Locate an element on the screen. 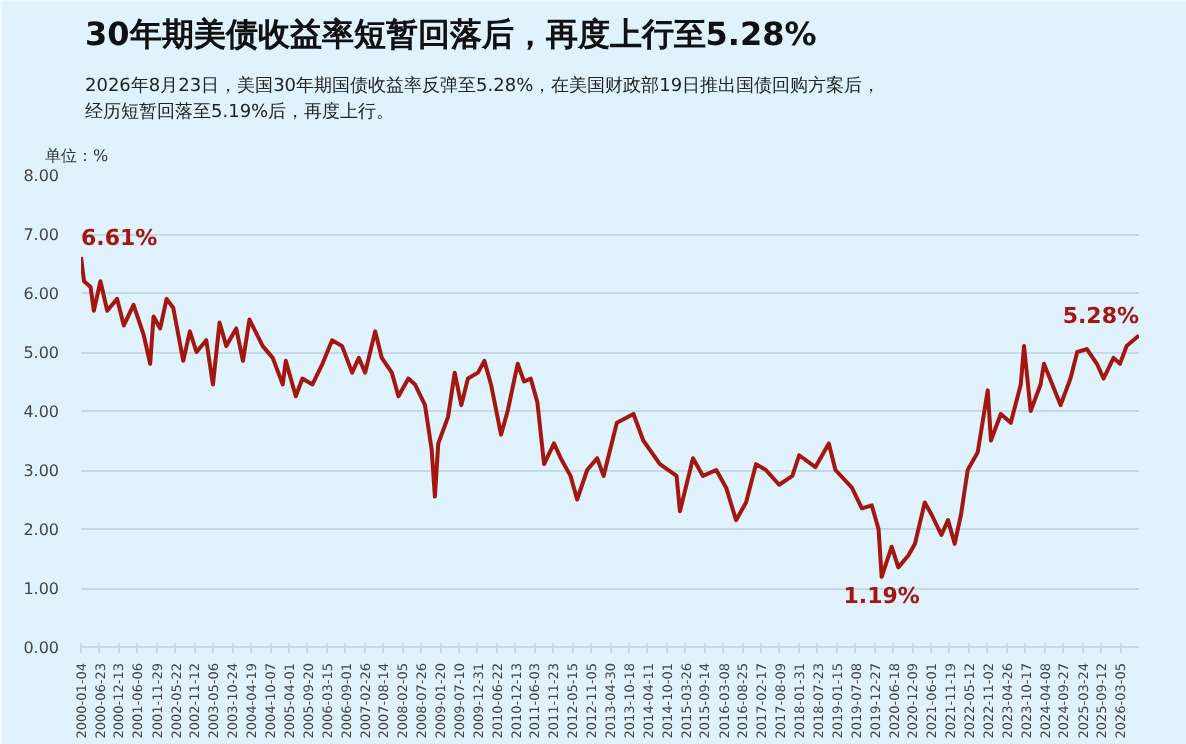 This screenshot has width=1186, height=744. y-tick-label: 7.00 is located at coordinates (41, 235).